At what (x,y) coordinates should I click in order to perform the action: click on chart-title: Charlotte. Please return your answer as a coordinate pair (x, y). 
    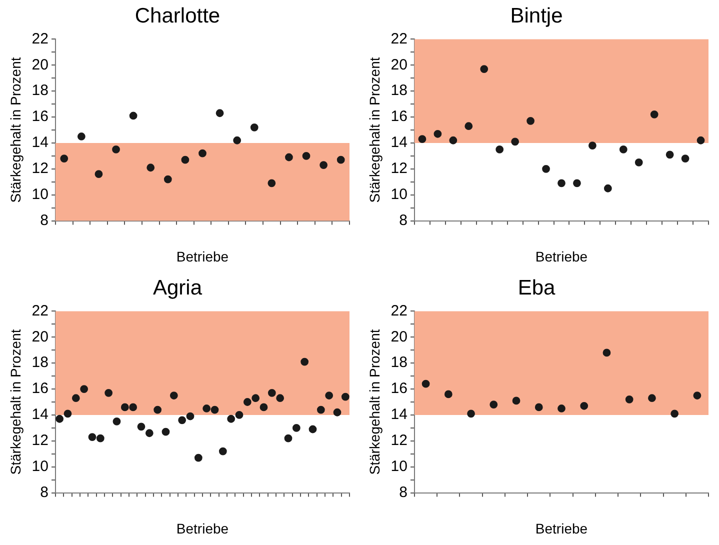
    Looking at the image, I should click on (177, 16).